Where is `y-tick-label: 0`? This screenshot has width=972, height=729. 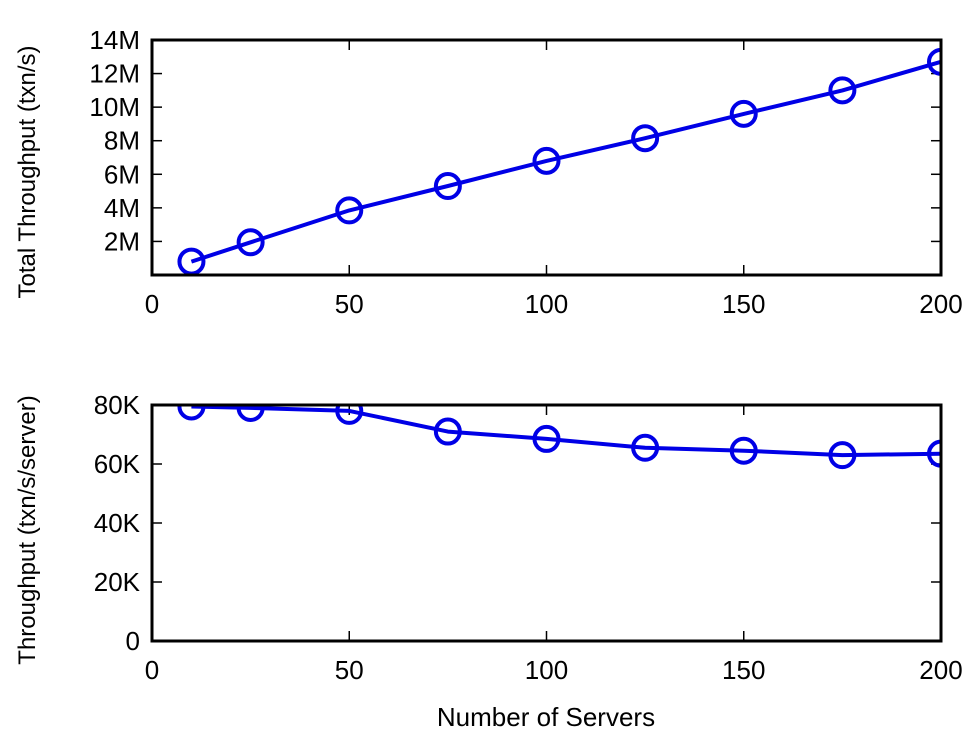
y-tick-label: 0 is located at coordinates (133, 641).